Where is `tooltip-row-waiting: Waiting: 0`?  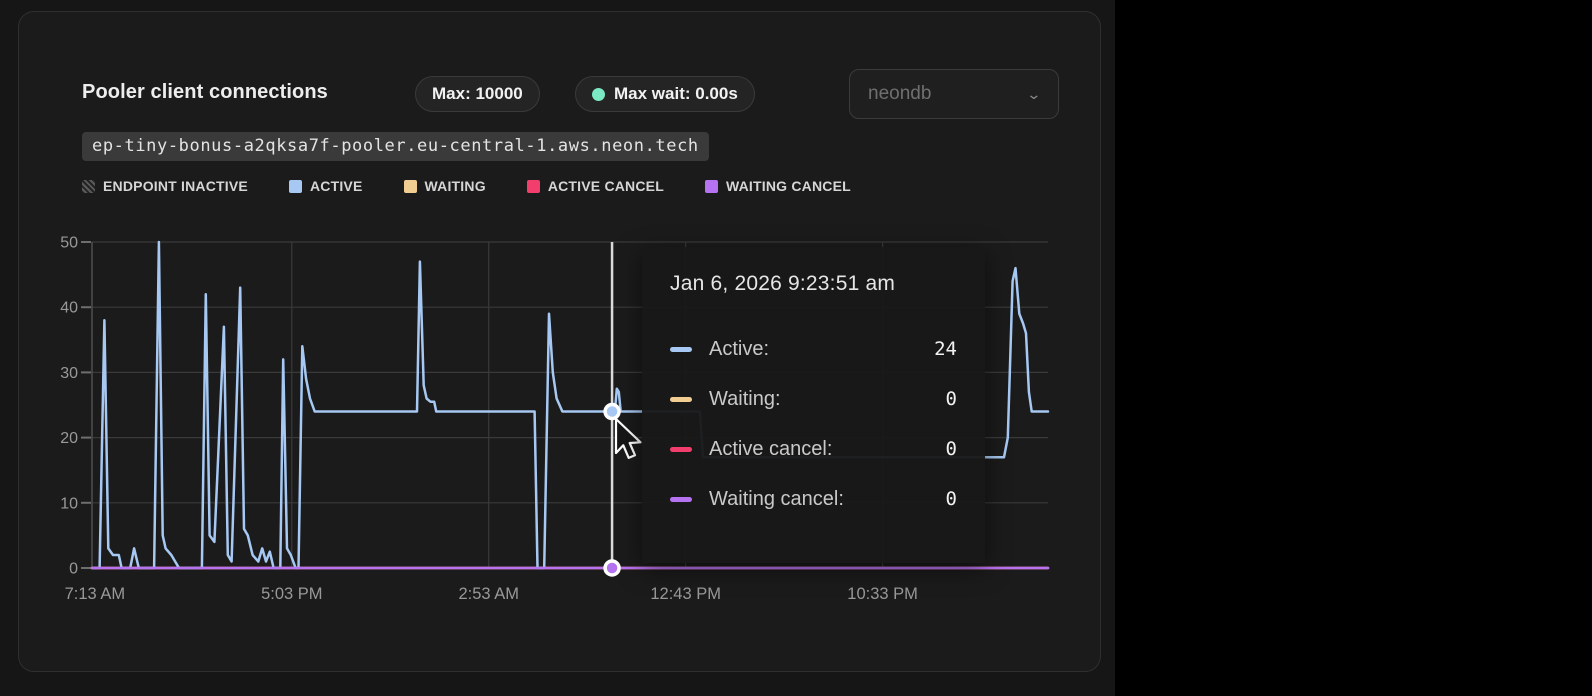 tooltip-row-waiting: Waiting: 0 is located at coordinates (813, 399).